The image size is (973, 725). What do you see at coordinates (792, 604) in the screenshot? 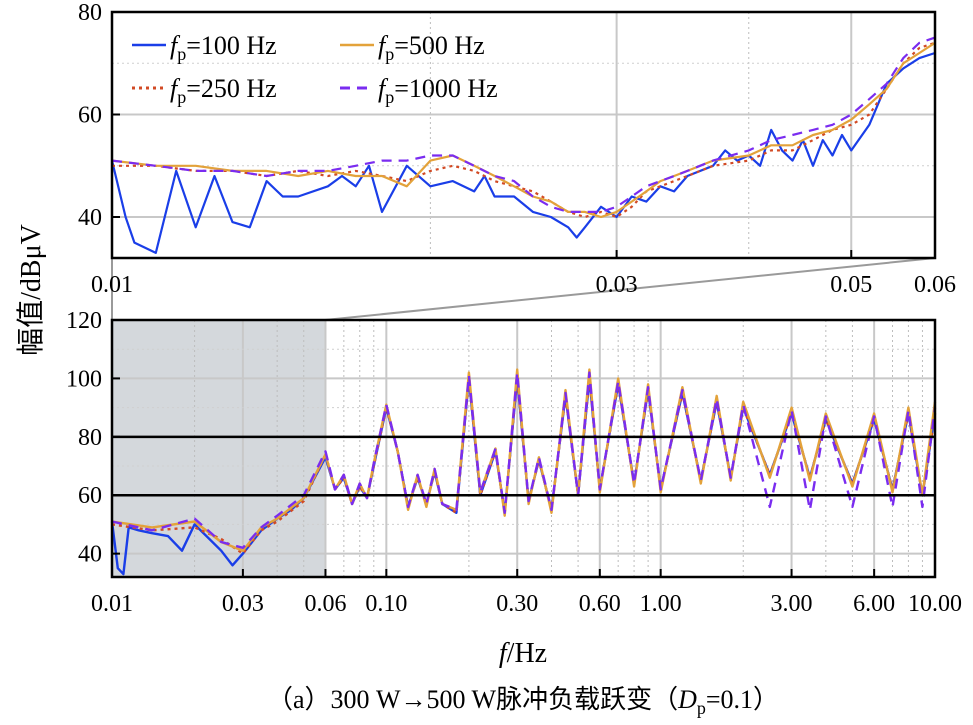
I see `x-tick-label: 3.00` at bounding box center [792, 604].